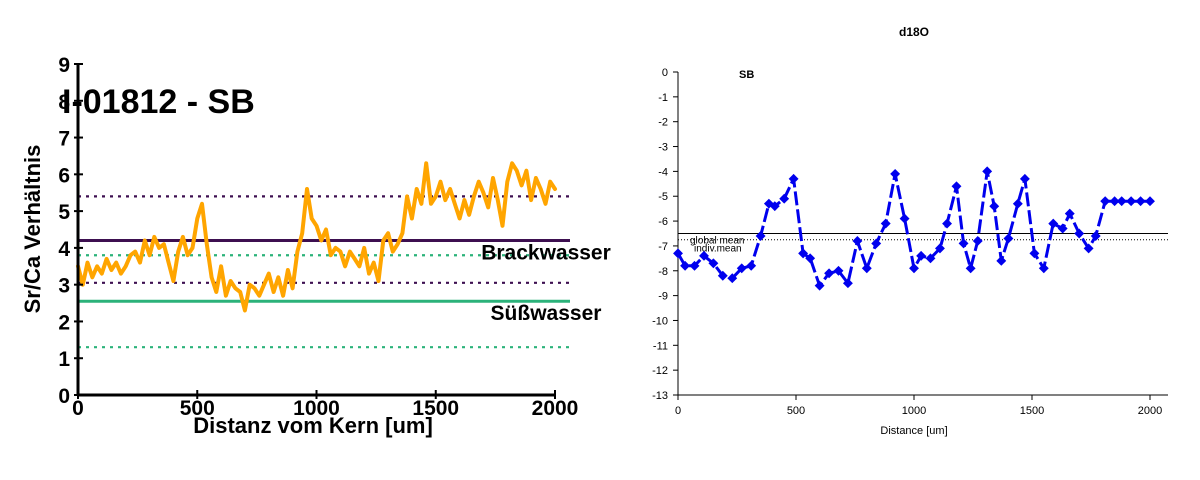 This screenshot has height=480, width=1200. Describe the element at coordinates (663, 123) in the screenshot. I see `y-tick-label: -2` at that location.